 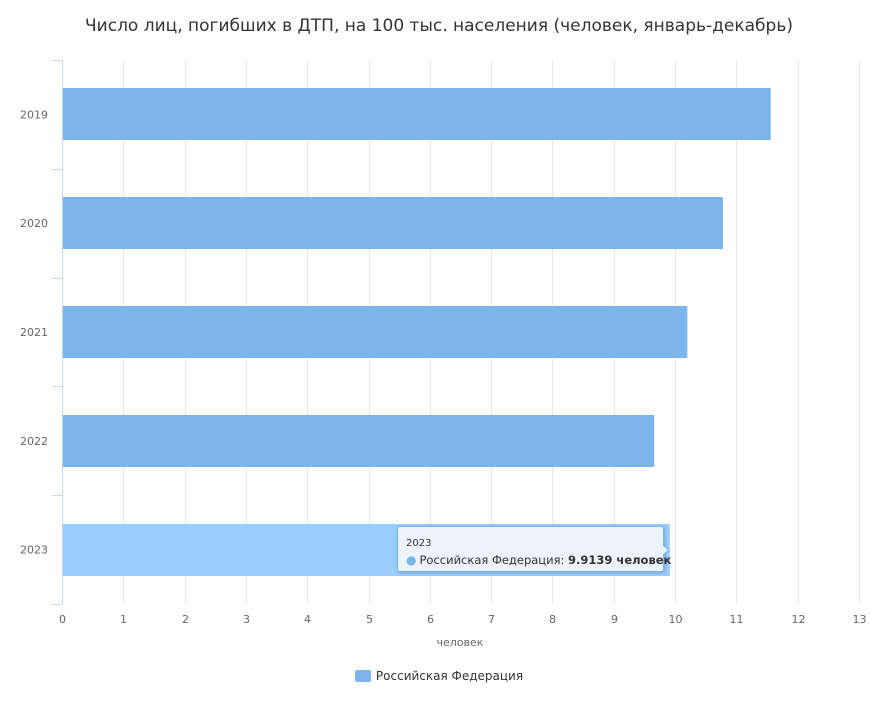 What do you see at coordinates (362, 676) in the screenshot?
I see `legend-swatch` at bounding box center [362, 676].